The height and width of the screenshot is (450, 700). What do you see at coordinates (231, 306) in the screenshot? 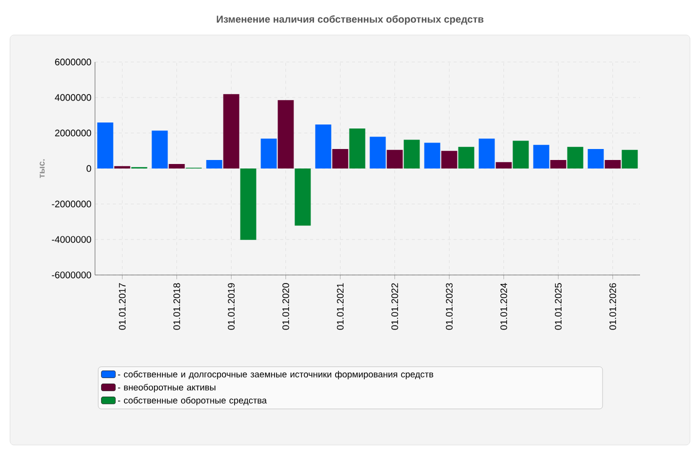
I see `x-tick-label: 01.01.2019` at bounding box center [231, 306].